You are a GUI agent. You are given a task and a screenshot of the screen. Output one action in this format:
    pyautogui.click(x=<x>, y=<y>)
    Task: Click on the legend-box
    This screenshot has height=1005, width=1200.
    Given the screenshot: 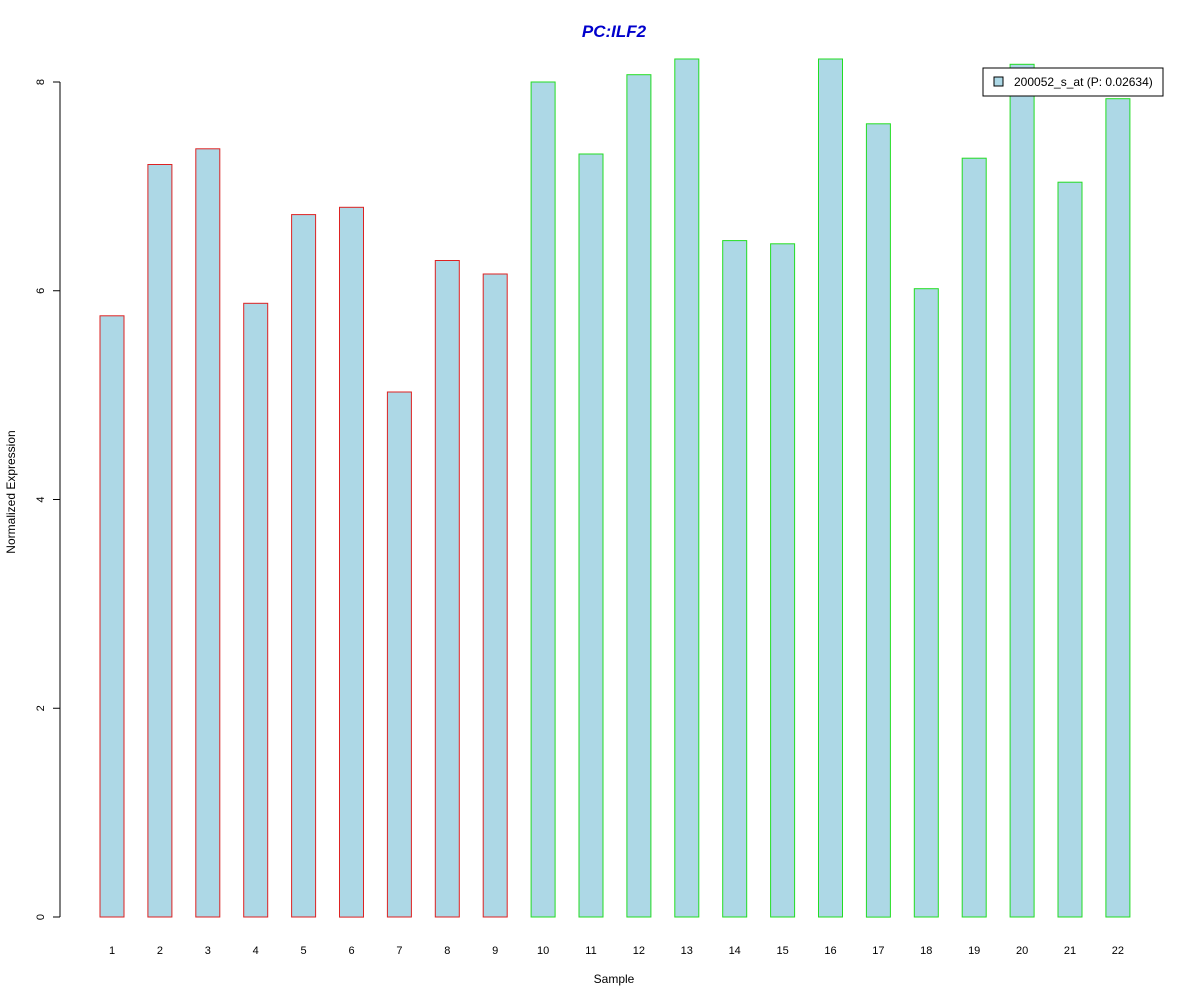 What is the action you would take?
    pyautogui.click(x=1073, y=82)
    